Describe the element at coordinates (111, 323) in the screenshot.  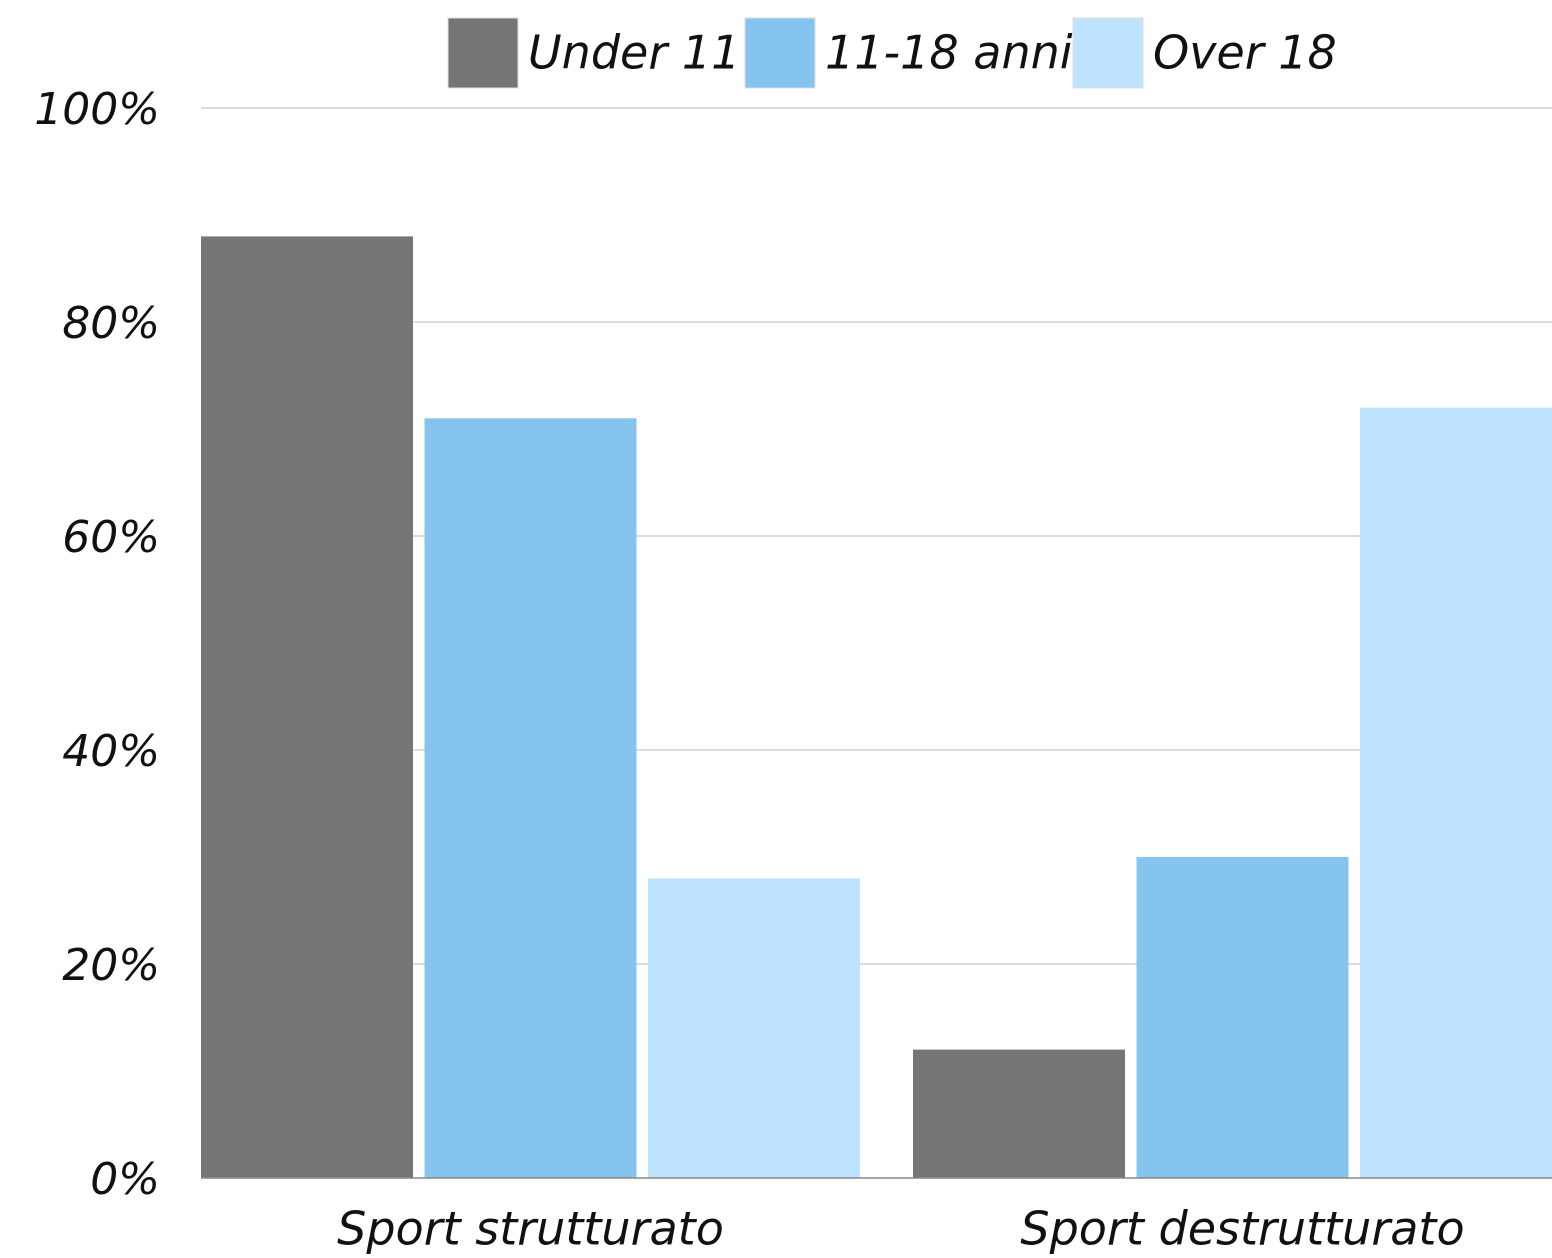
I see `y-tick-label: 80%` at that location.